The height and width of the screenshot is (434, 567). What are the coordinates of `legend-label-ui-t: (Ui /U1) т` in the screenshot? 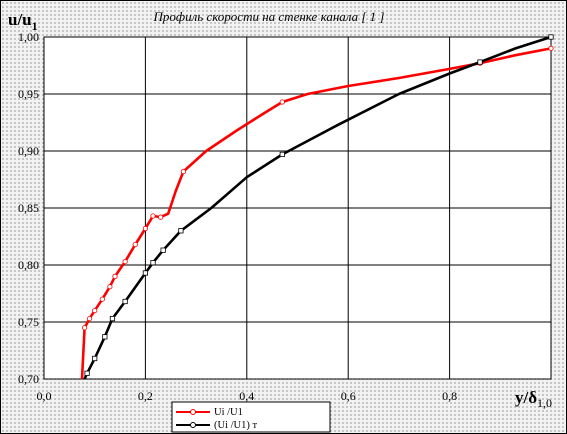 It's located at (235, 425).